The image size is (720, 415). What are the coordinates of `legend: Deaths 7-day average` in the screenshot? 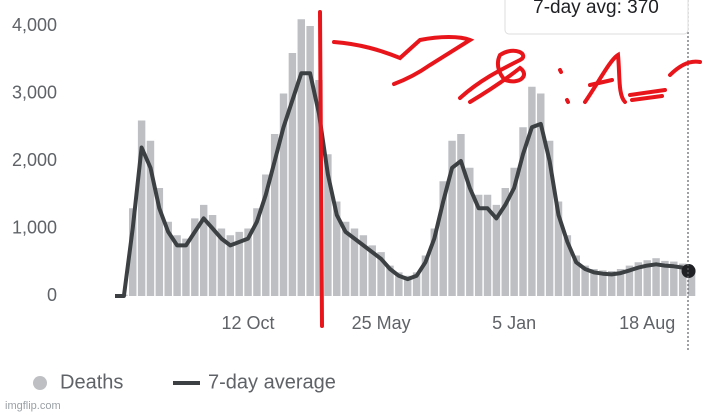 It's located at (184, 382).